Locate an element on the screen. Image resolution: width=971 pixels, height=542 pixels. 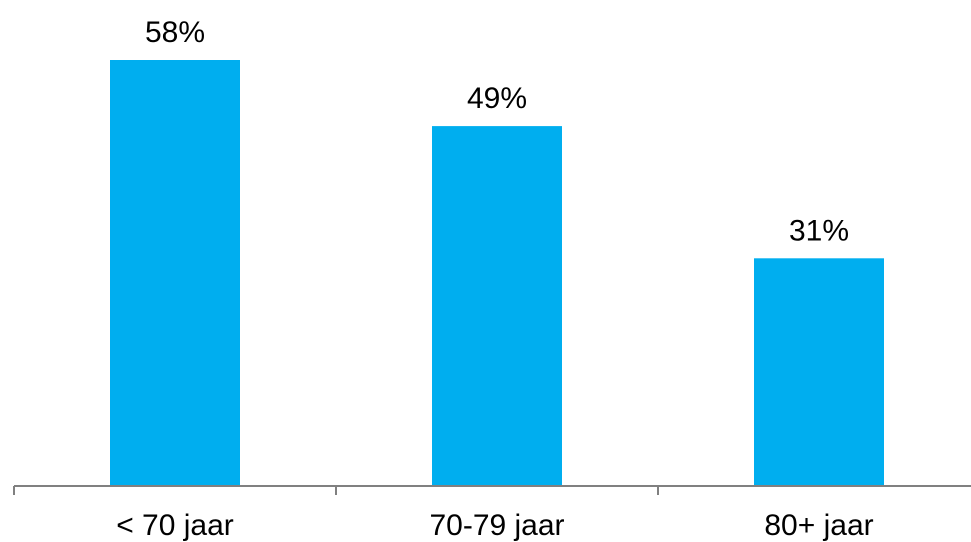
x-tick-label-2: 70-79 jaar is located at coordinates (496, 525).